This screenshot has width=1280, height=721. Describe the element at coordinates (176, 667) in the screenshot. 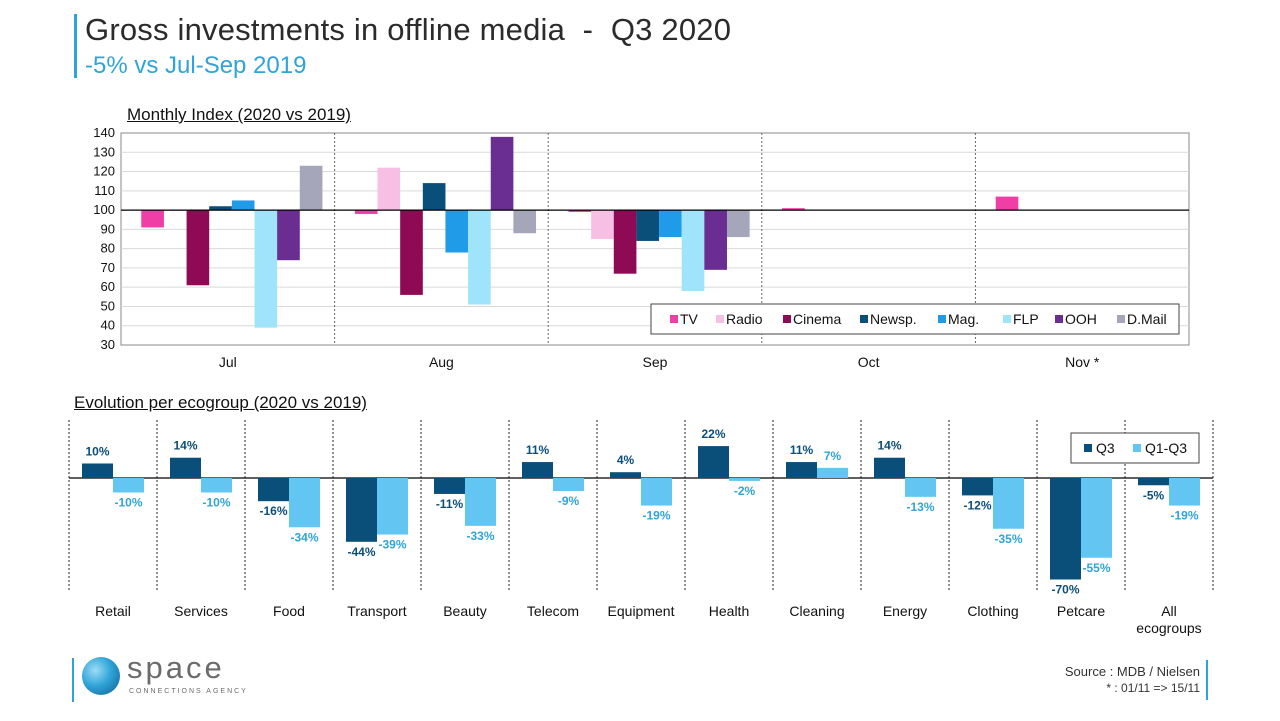

I see `logo-wordmark: space` at that location.